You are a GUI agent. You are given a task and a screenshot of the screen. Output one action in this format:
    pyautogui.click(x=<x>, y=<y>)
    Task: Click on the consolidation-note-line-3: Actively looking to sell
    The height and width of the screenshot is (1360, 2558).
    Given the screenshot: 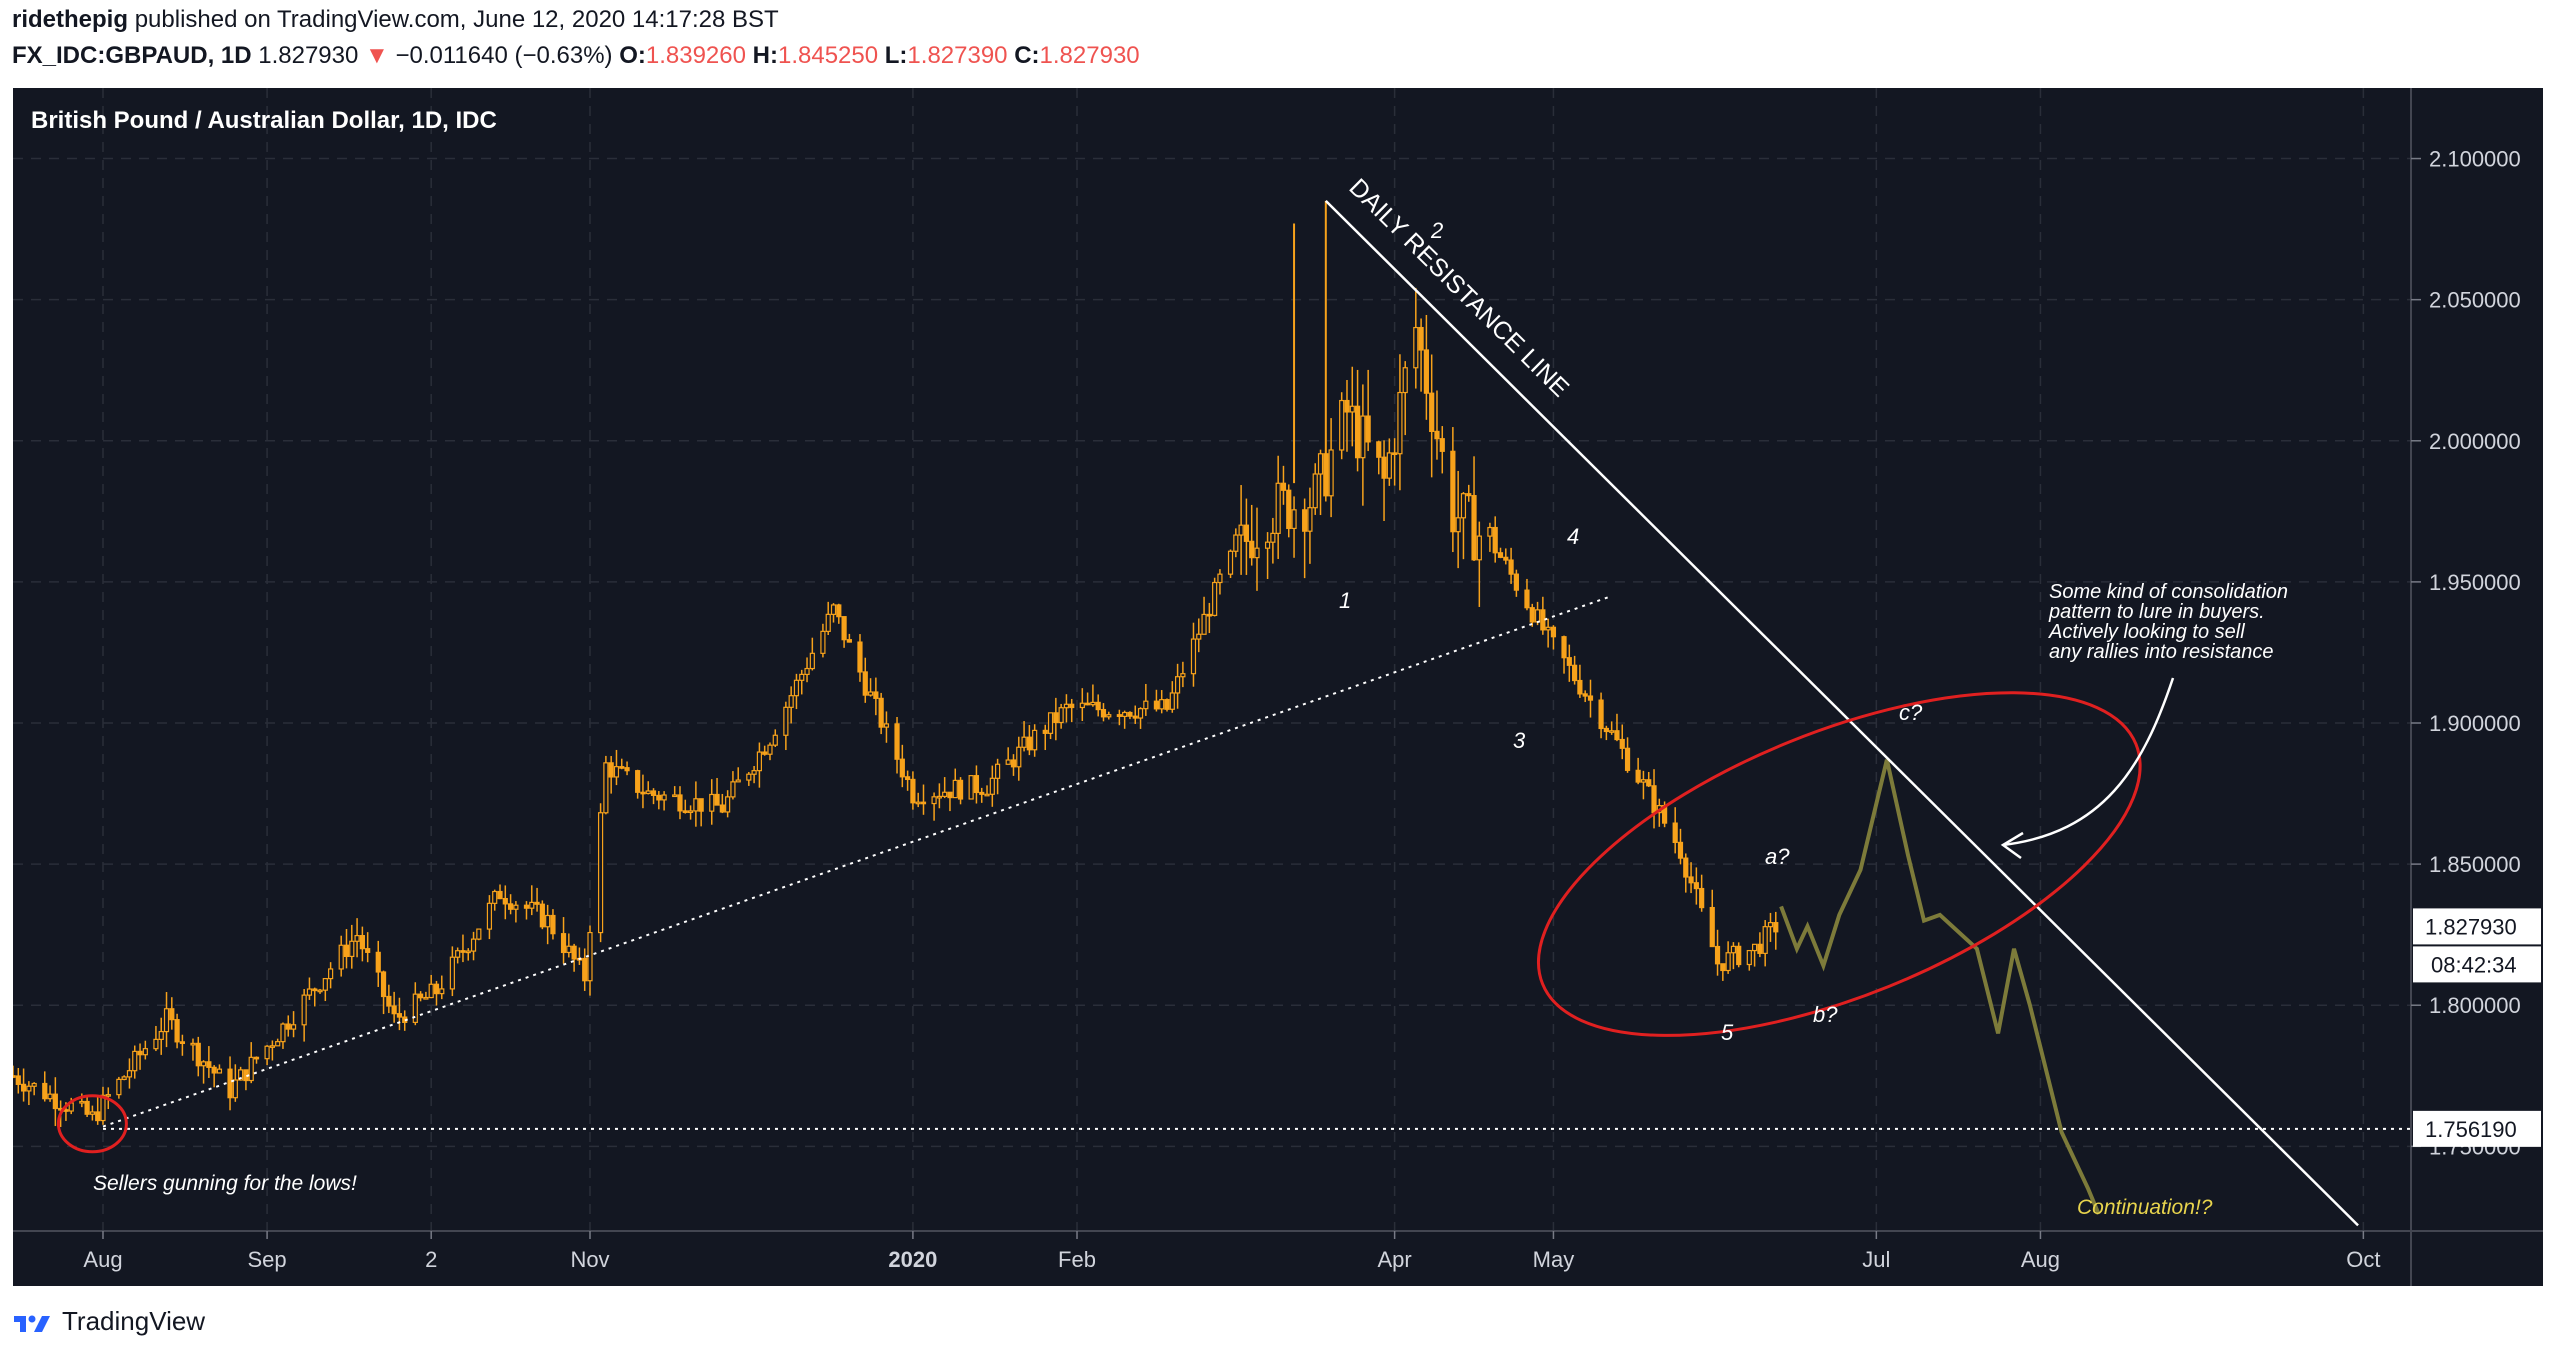 What is the action you would take?
    pyautogui.click(x=2146, y=632)
    